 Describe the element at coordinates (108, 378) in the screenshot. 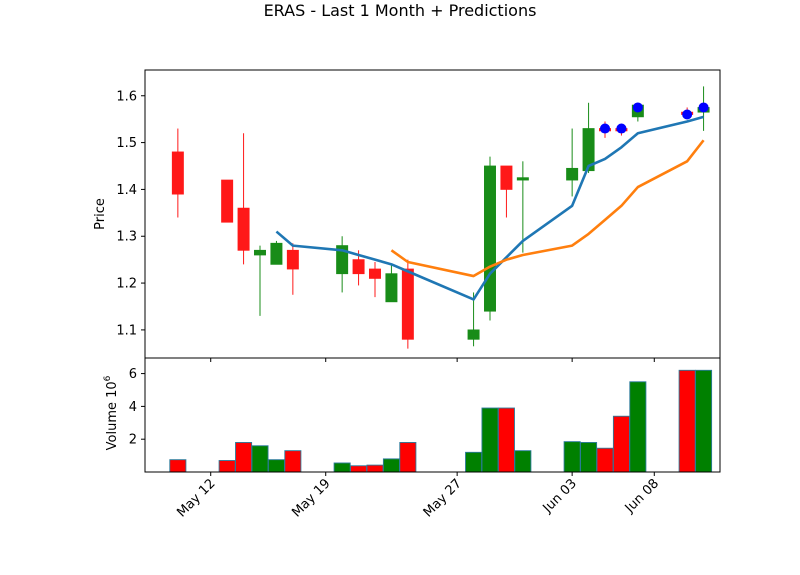

I see `volume-y-axis-label-exponent: 6` at that location.